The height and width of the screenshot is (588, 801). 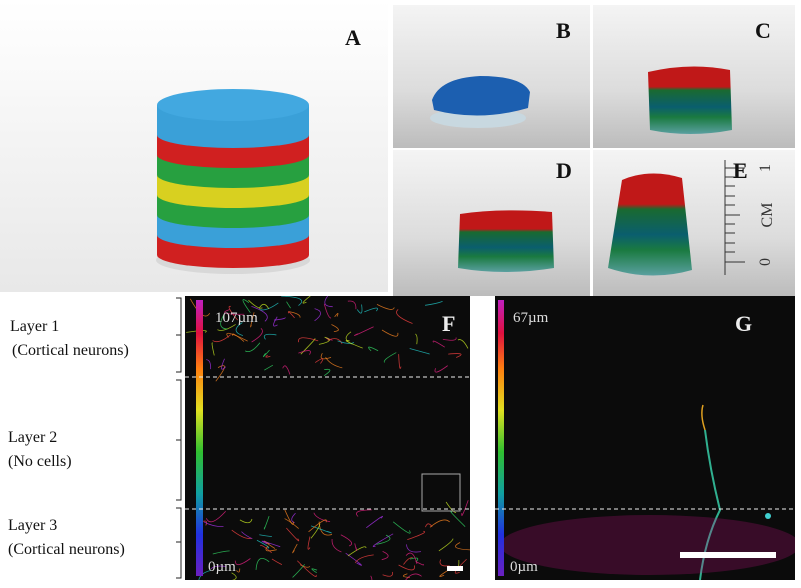 What do you see at coordinates (32, 437) in the screenshot?
I see `layer-name: Layer 2` at bounding box center [32, 437].